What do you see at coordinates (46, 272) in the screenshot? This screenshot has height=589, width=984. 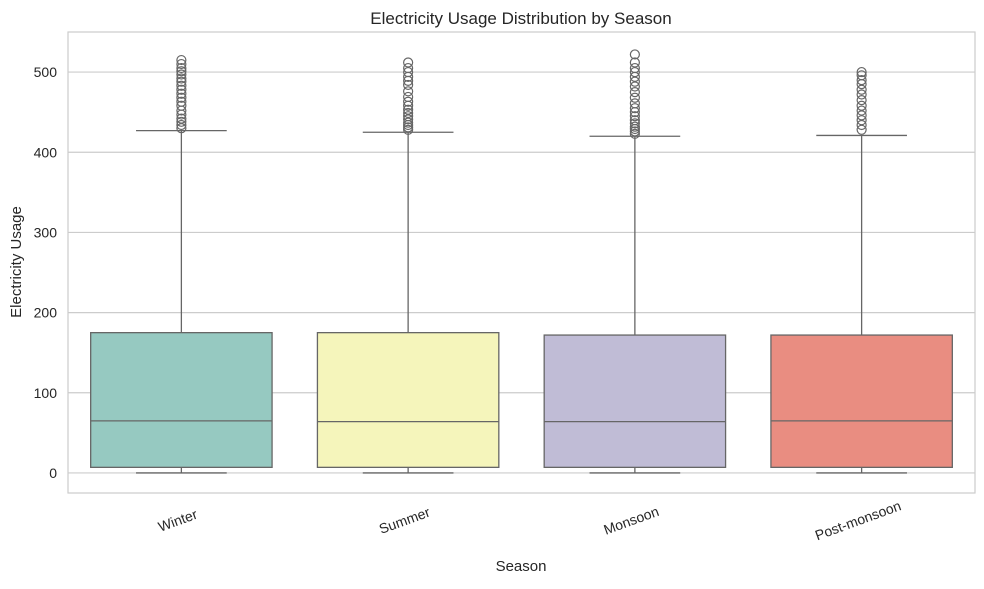 I see `y-tick-labels: 0 100 200 300 400 500` at bounding box center [46, 272].